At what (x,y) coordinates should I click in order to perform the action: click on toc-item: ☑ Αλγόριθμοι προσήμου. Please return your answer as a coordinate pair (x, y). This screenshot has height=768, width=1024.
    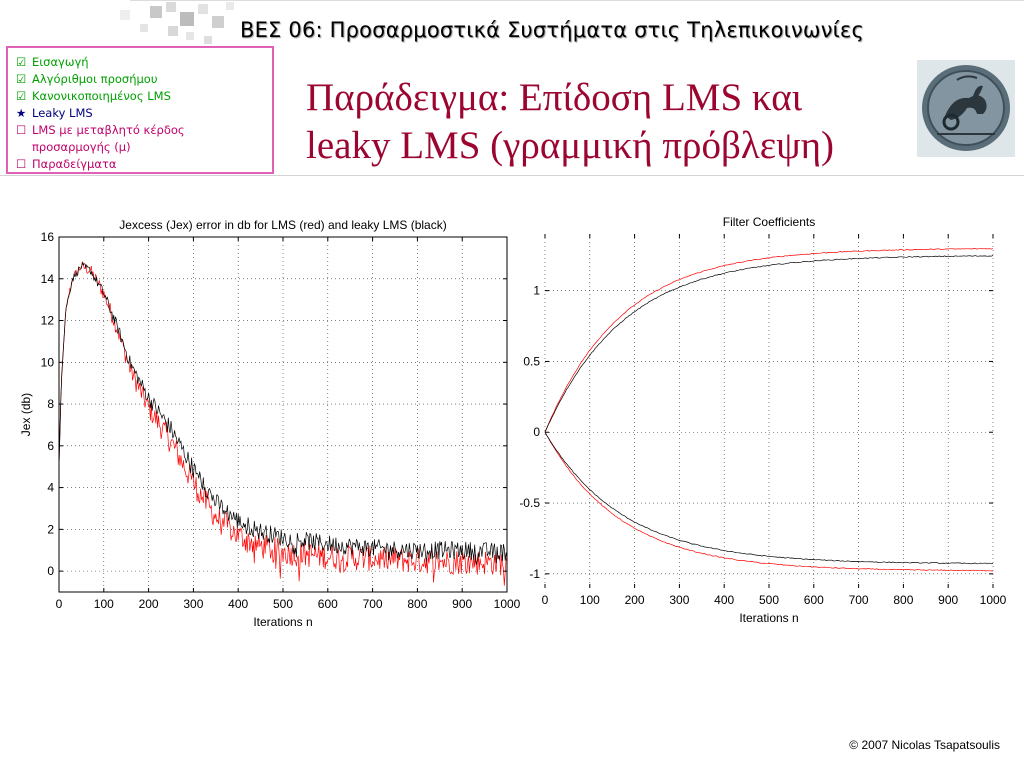
    Looking at the image, I should click on (140, 79).